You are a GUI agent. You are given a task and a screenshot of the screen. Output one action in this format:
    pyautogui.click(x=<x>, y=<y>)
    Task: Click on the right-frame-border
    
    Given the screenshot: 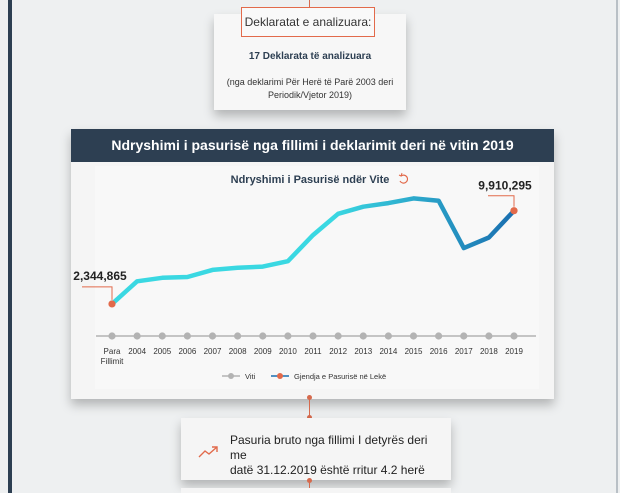 What is the action you would take?
    pyautogui.click(x=617, y=246)
    